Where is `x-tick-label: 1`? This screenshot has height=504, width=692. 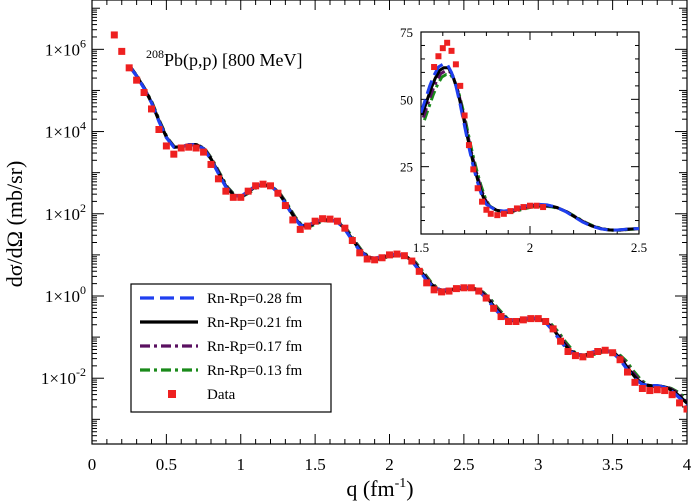
x-tick-label: 1 is located at coordinates (241, 464).